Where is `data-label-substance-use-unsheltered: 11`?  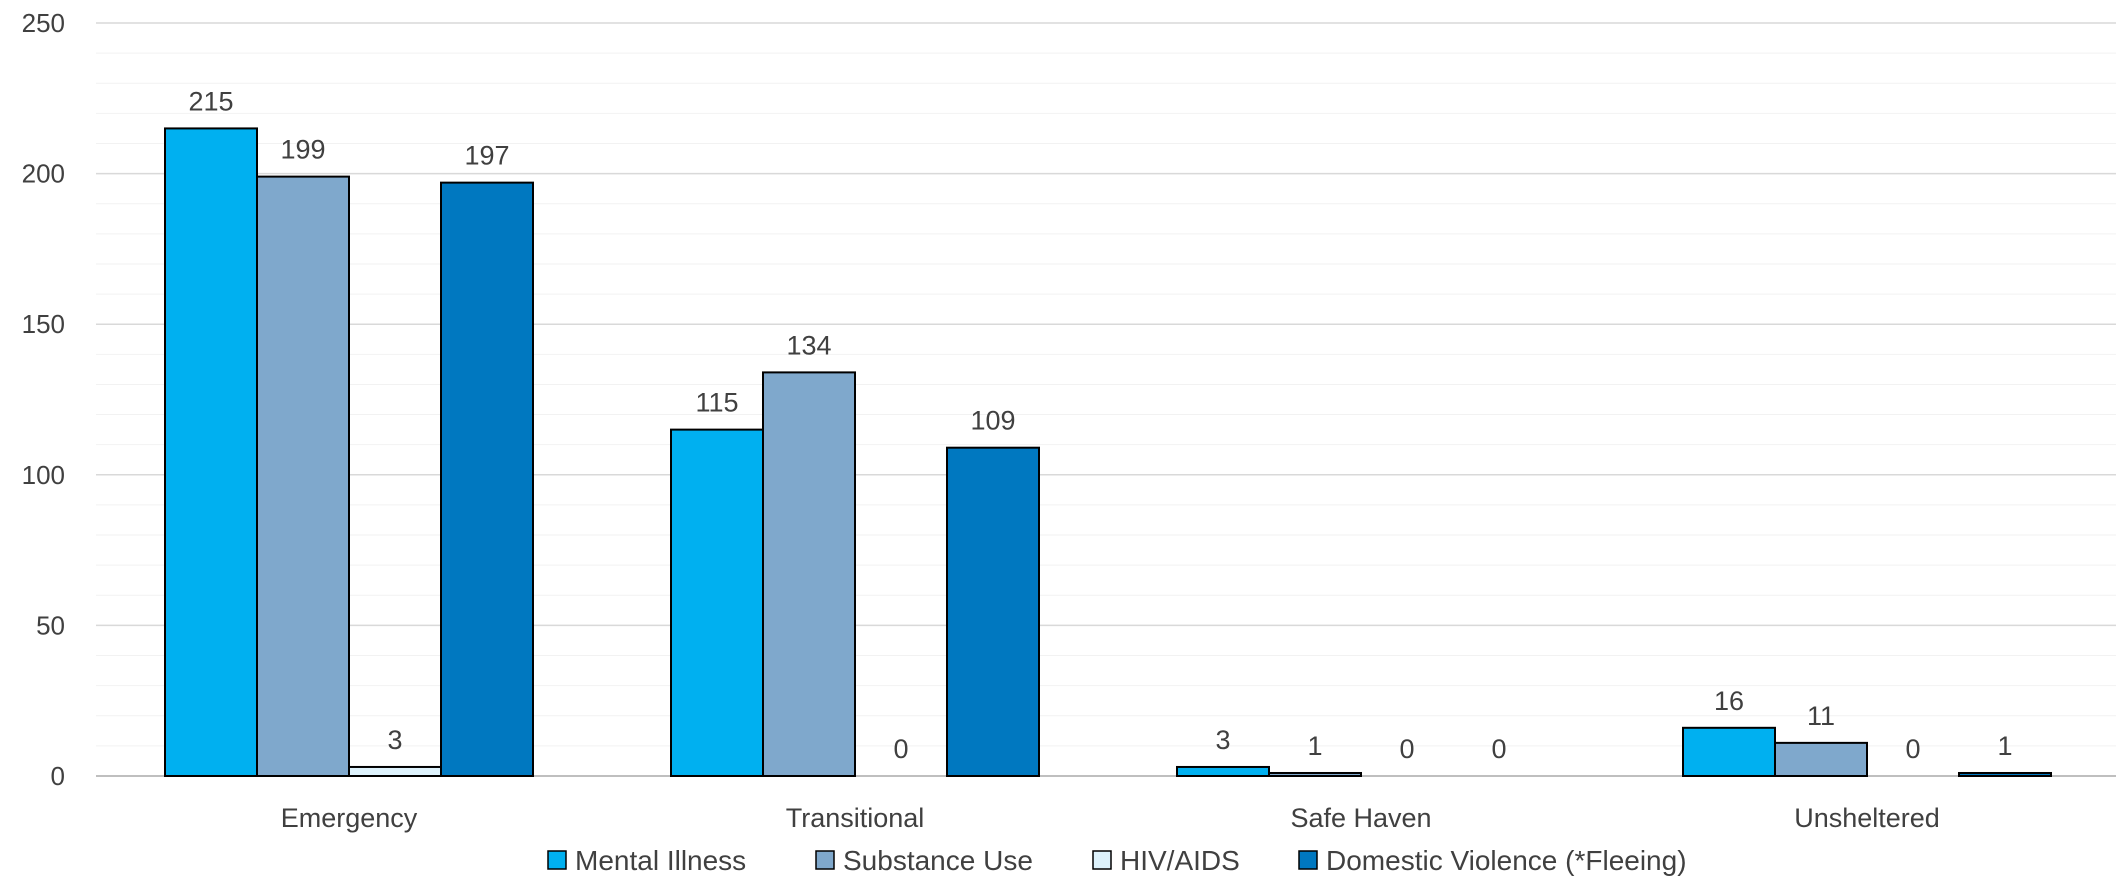
data-label-substance-use-unsheltered: 11 is located at coordinates (1821, 716).